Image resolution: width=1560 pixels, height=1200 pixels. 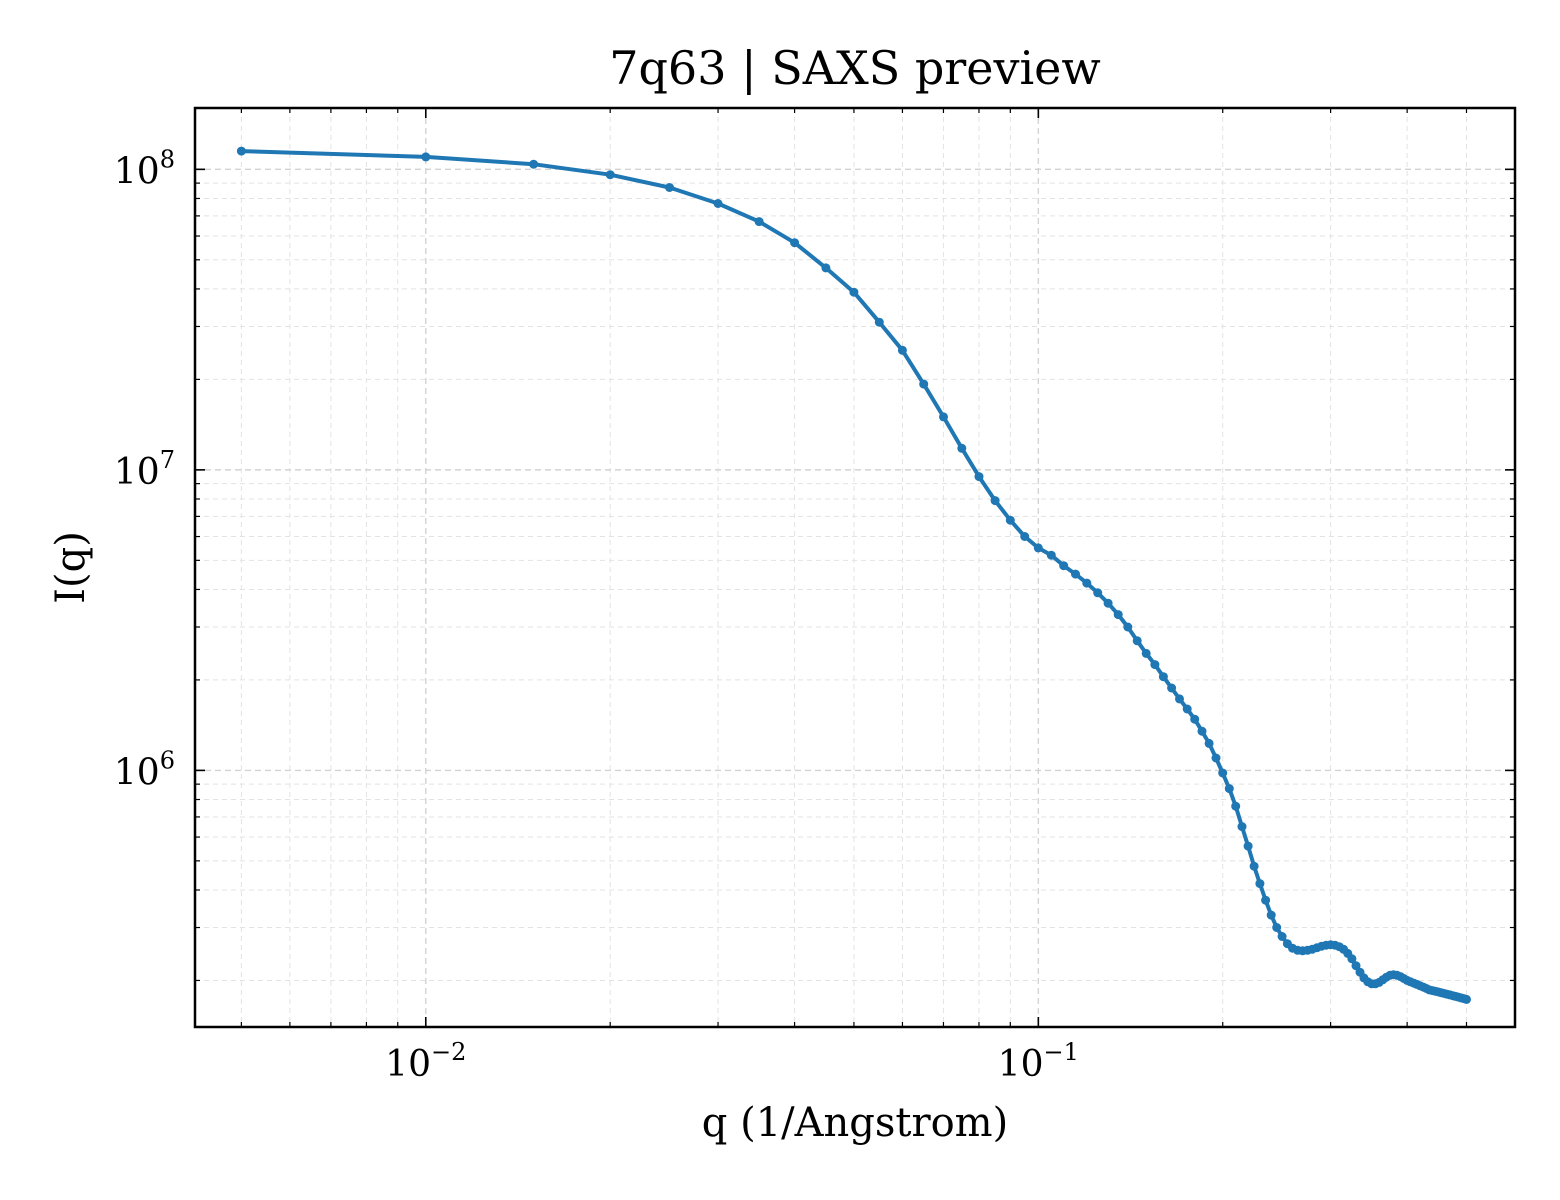 I want to click on x-tick-label: 10⁻¹, so click(x=1038, y=1061).